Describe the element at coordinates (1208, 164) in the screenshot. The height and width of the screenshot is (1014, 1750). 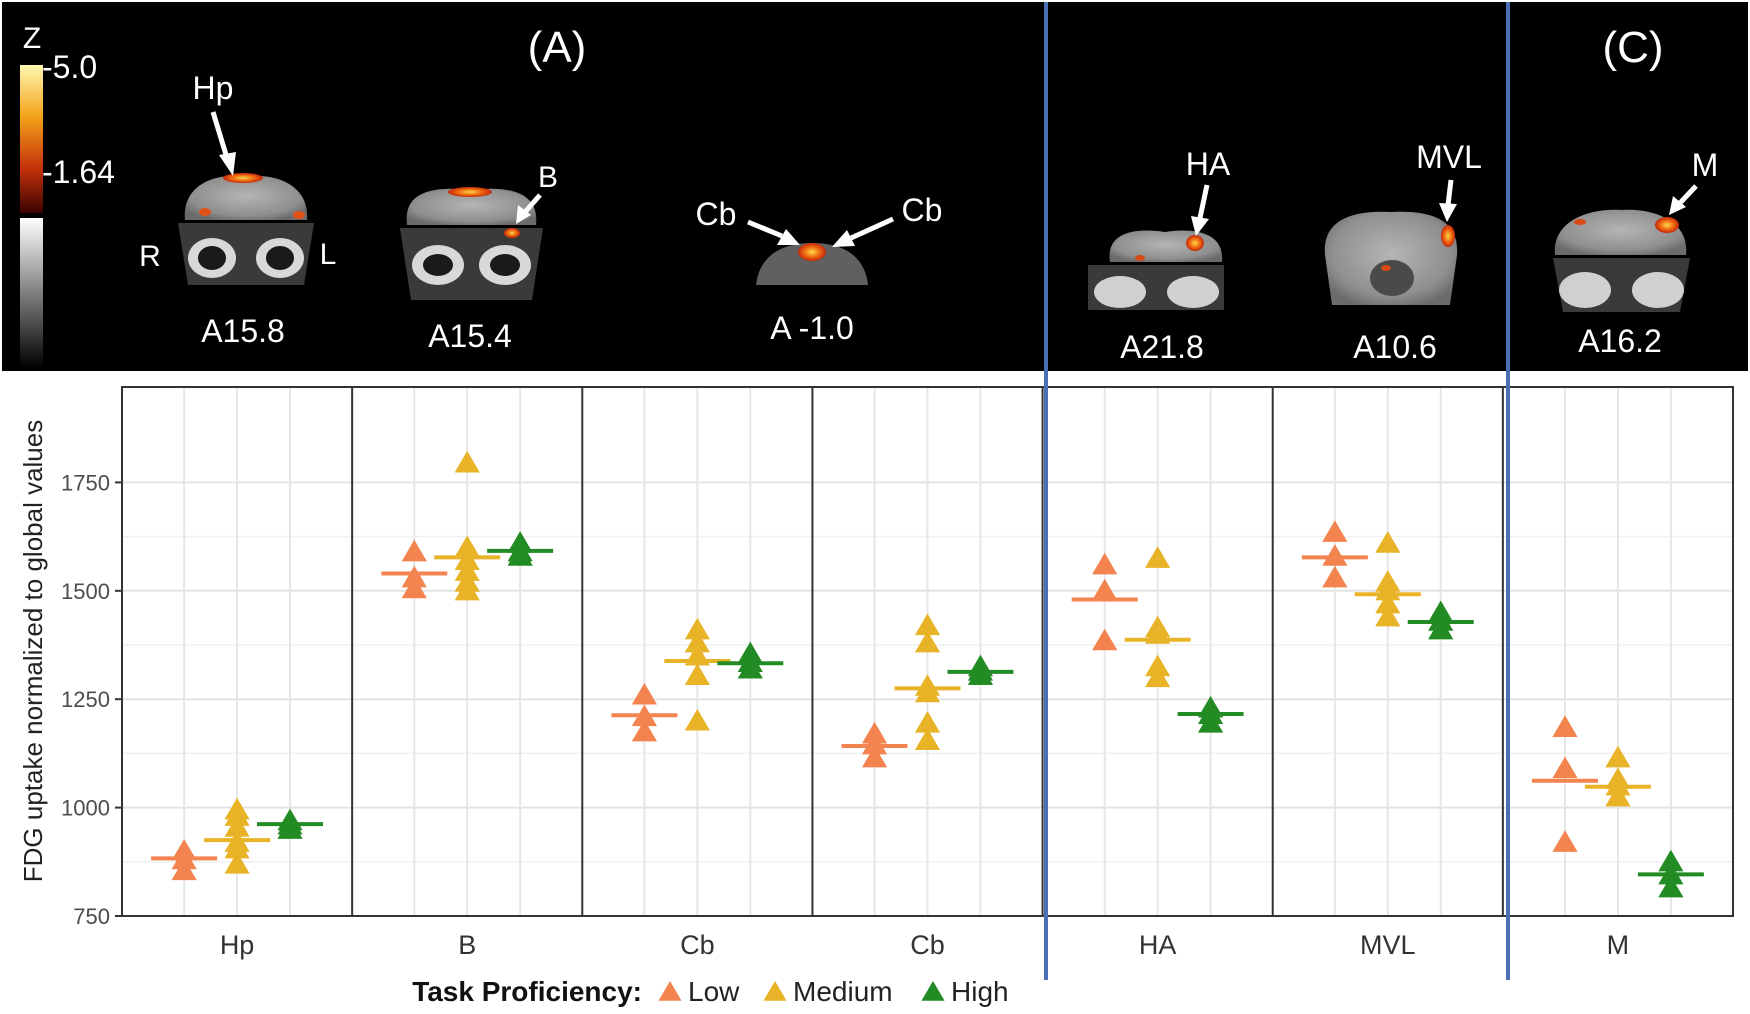
I see `annotation-label-ha: HA` at that location.